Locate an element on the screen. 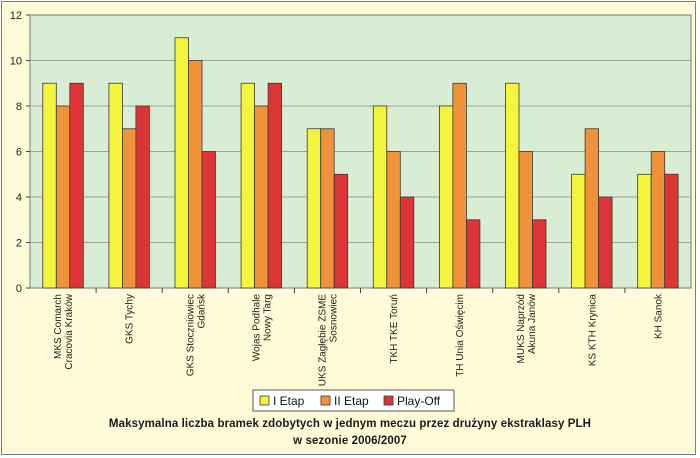  x-category-label-line: TKH TKE Toruń is located at coordinates (394, 329).